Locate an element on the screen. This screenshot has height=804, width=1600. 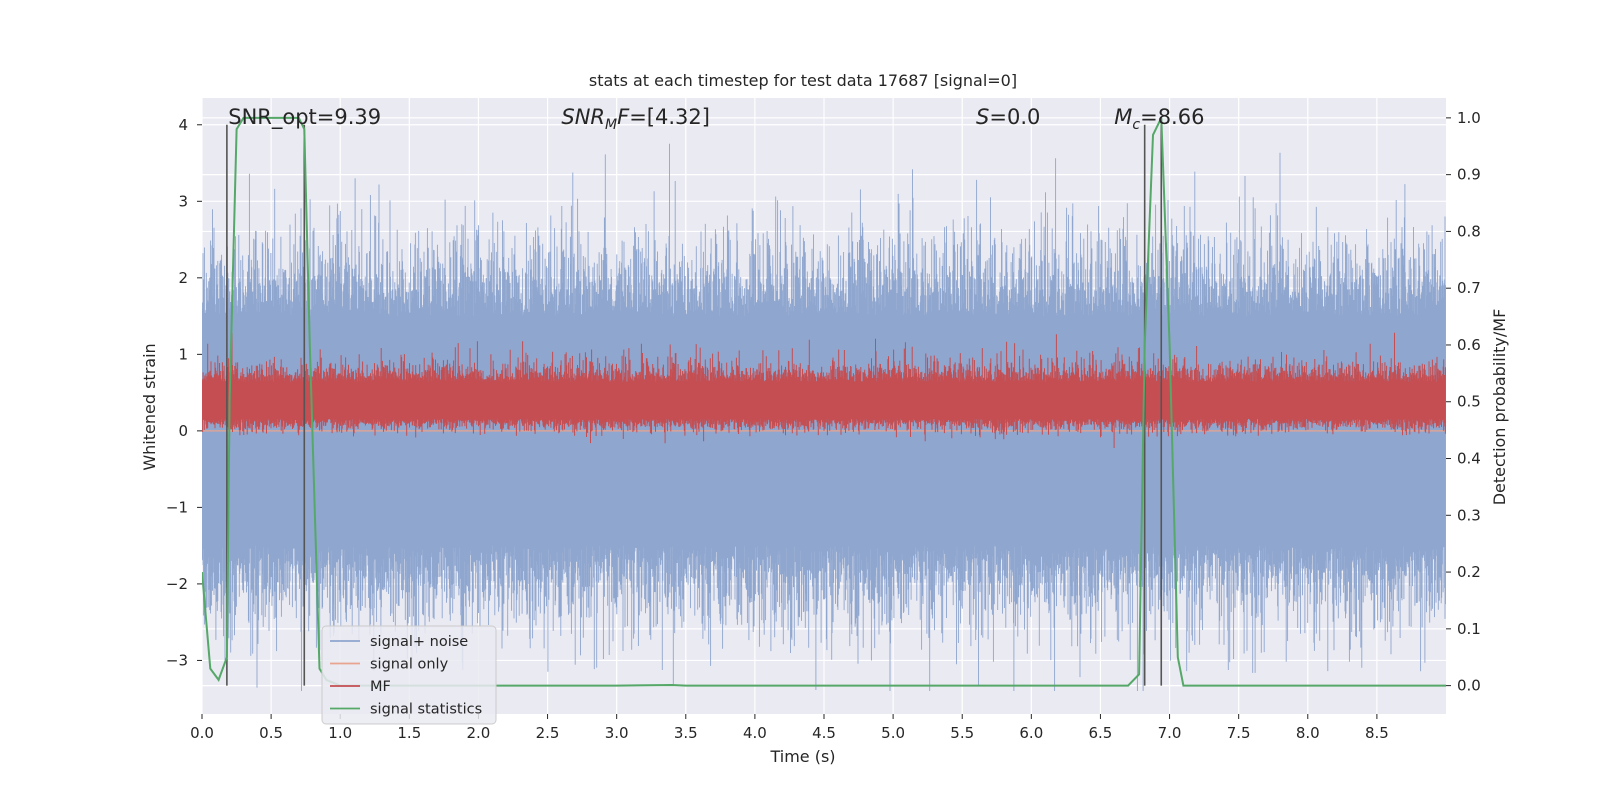
annotation-snr-mf-part: M is located at coordinates (611, 125).